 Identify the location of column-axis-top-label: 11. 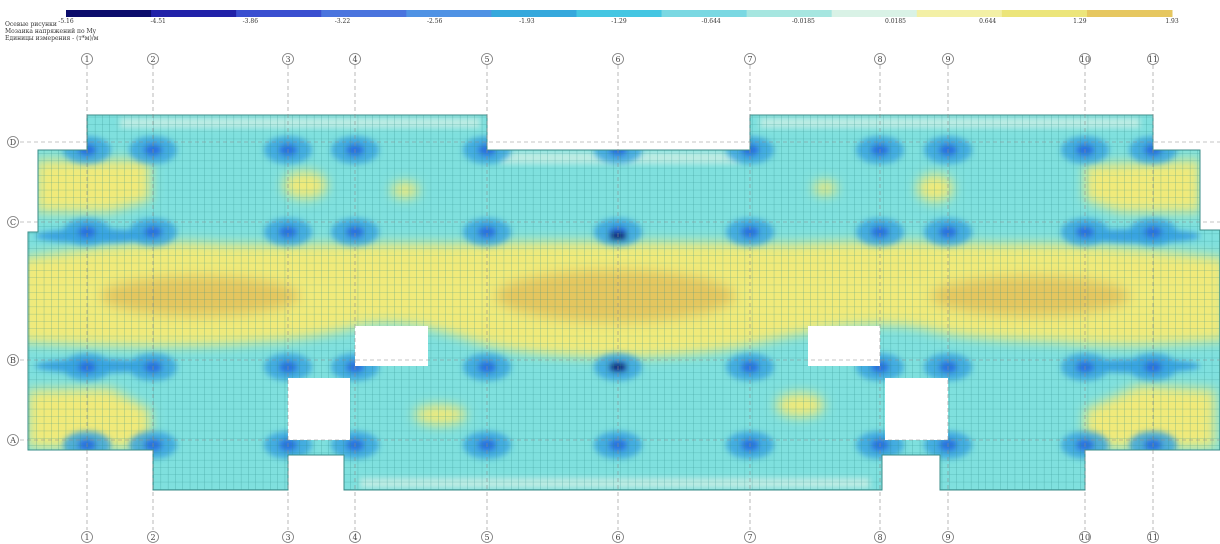
(1153, 59).